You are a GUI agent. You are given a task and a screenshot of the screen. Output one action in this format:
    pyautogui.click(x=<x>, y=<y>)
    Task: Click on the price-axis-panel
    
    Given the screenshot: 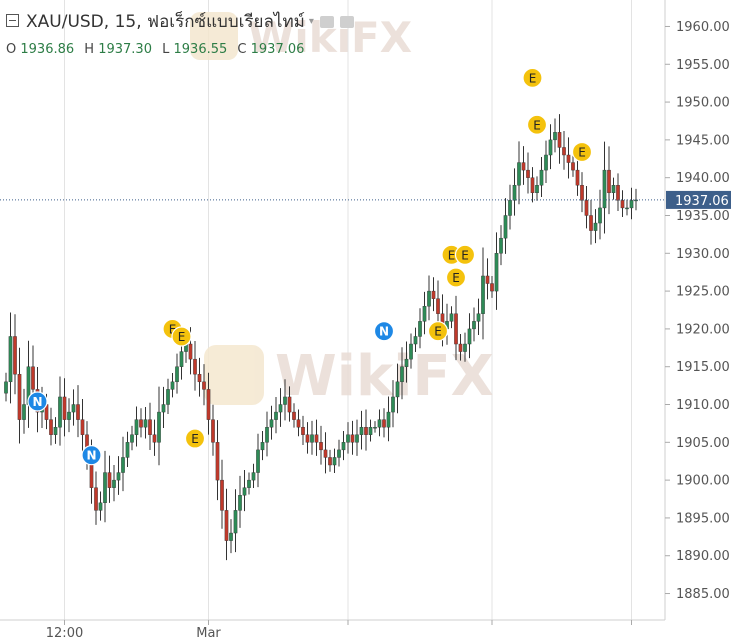 What is the action you would take?
    pyautogui.click(x=698, y=320)
    